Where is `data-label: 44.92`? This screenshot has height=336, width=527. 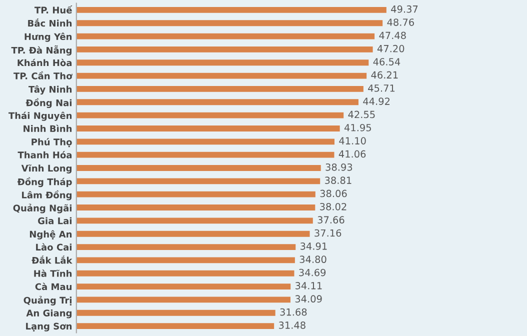
data-label: 44.92 is located at coordinates (376, 101).